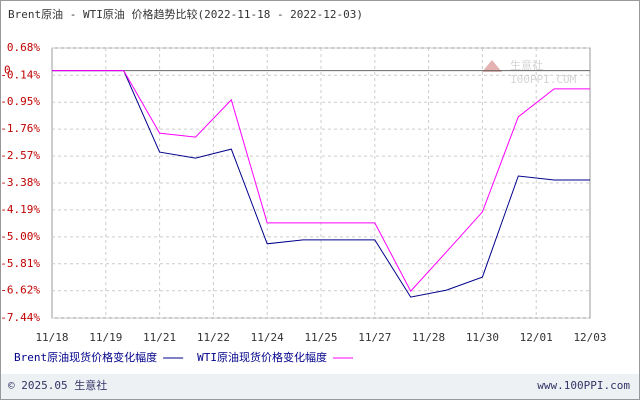 This screenshot has width=640, height=400. What do you see at coordinates (536, 337) in the screenshot?
I see `x-tick-label: 12/01` at bounding box center [536, 337].